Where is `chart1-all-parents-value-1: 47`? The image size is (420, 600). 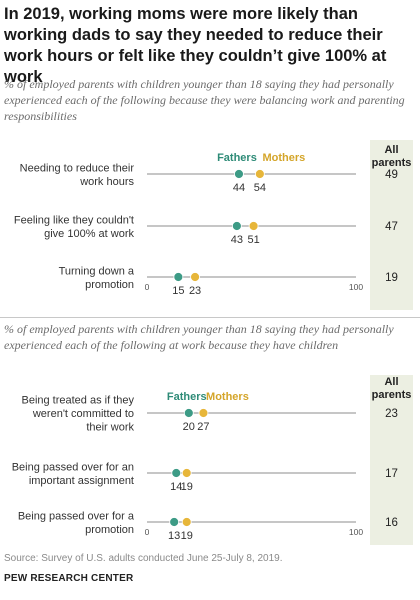
chart1-all-parents-value-1: 47 is located at coordinates (391, 227).